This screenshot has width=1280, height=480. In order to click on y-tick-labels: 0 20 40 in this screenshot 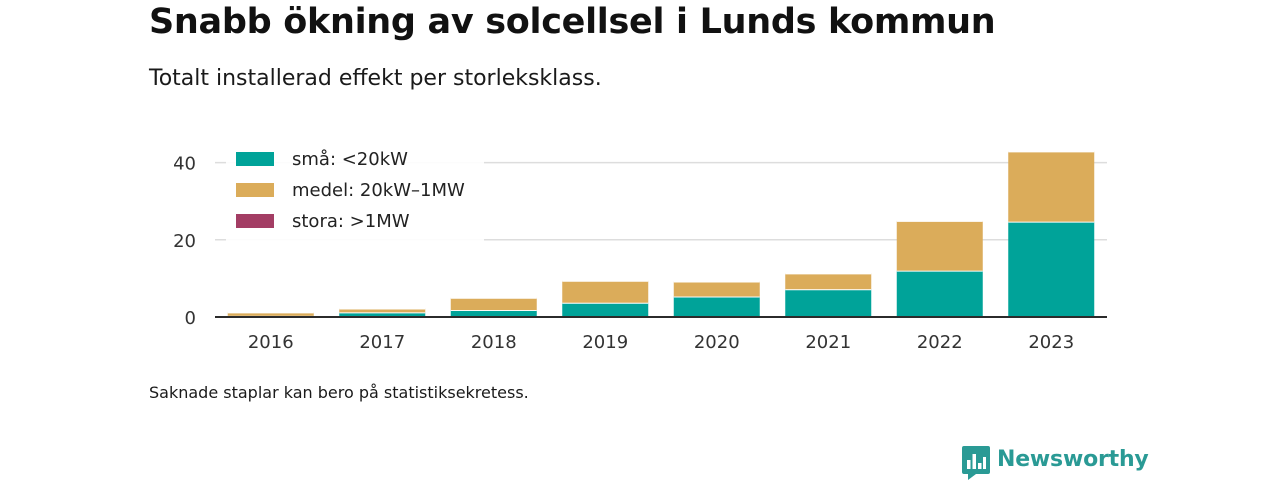, I will do `click(184, 241)`.